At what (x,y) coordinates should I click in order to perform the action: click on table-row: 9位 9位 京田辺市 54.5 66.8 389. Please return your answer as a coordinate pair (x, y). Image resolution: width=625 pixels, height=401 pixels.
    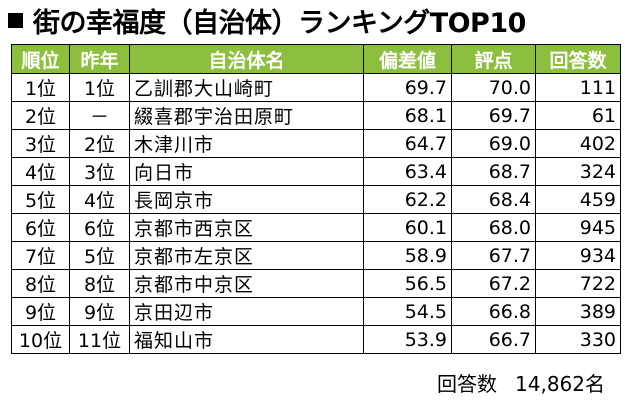
    Looking at the image, I should click on (316, 311).